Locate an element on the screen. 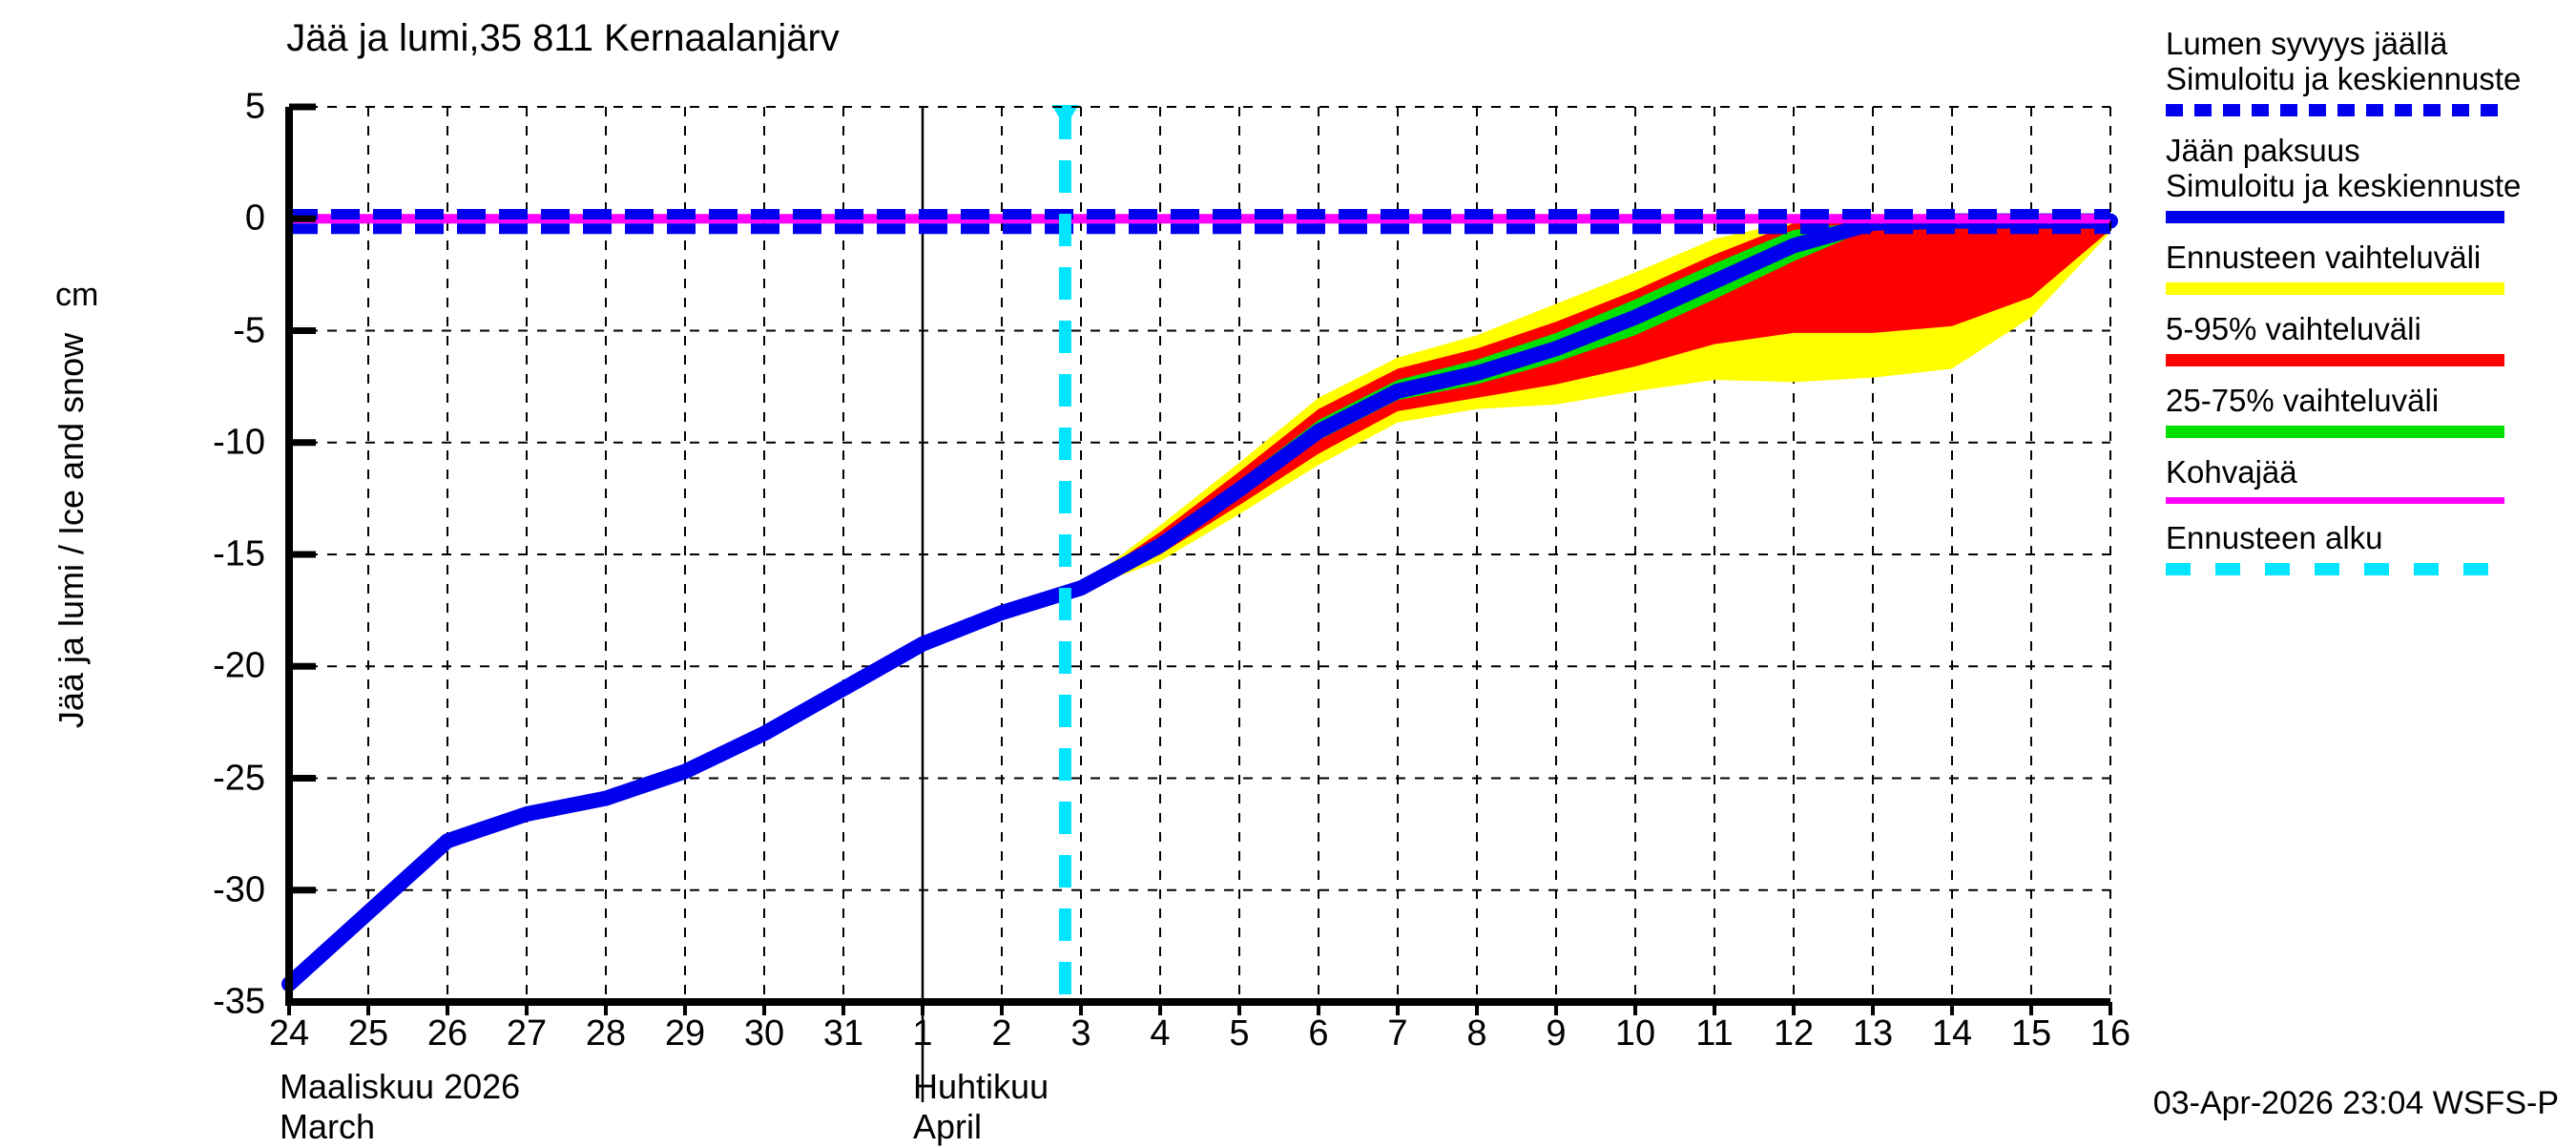 Image resolution: width=2576 pixels, height=1148 pixels. legend-item: Jään paksuus Simuloitu ja keskiennuste is located at coordinates (2366, 178).